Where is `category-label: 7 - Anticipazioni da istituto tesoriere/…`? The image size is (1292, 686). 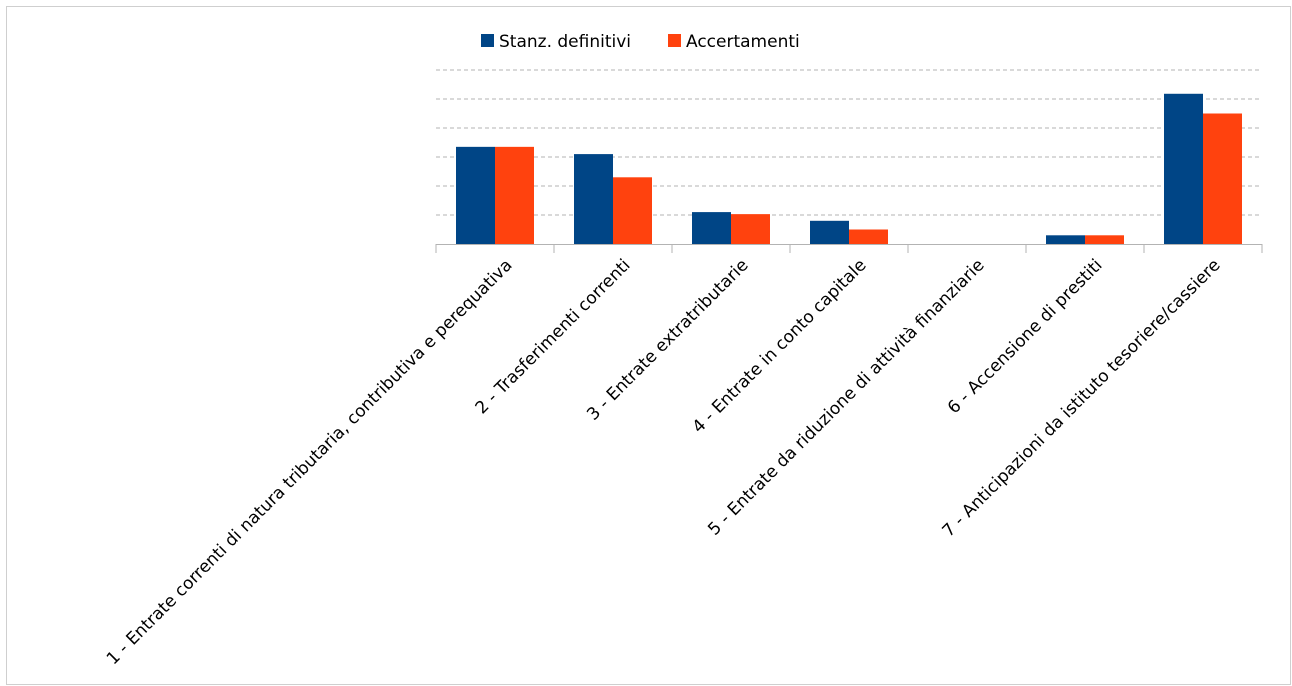
category-label: 7 - Anticipazioni da istituto tesoriere/… is located at coordinates (1082, 398).